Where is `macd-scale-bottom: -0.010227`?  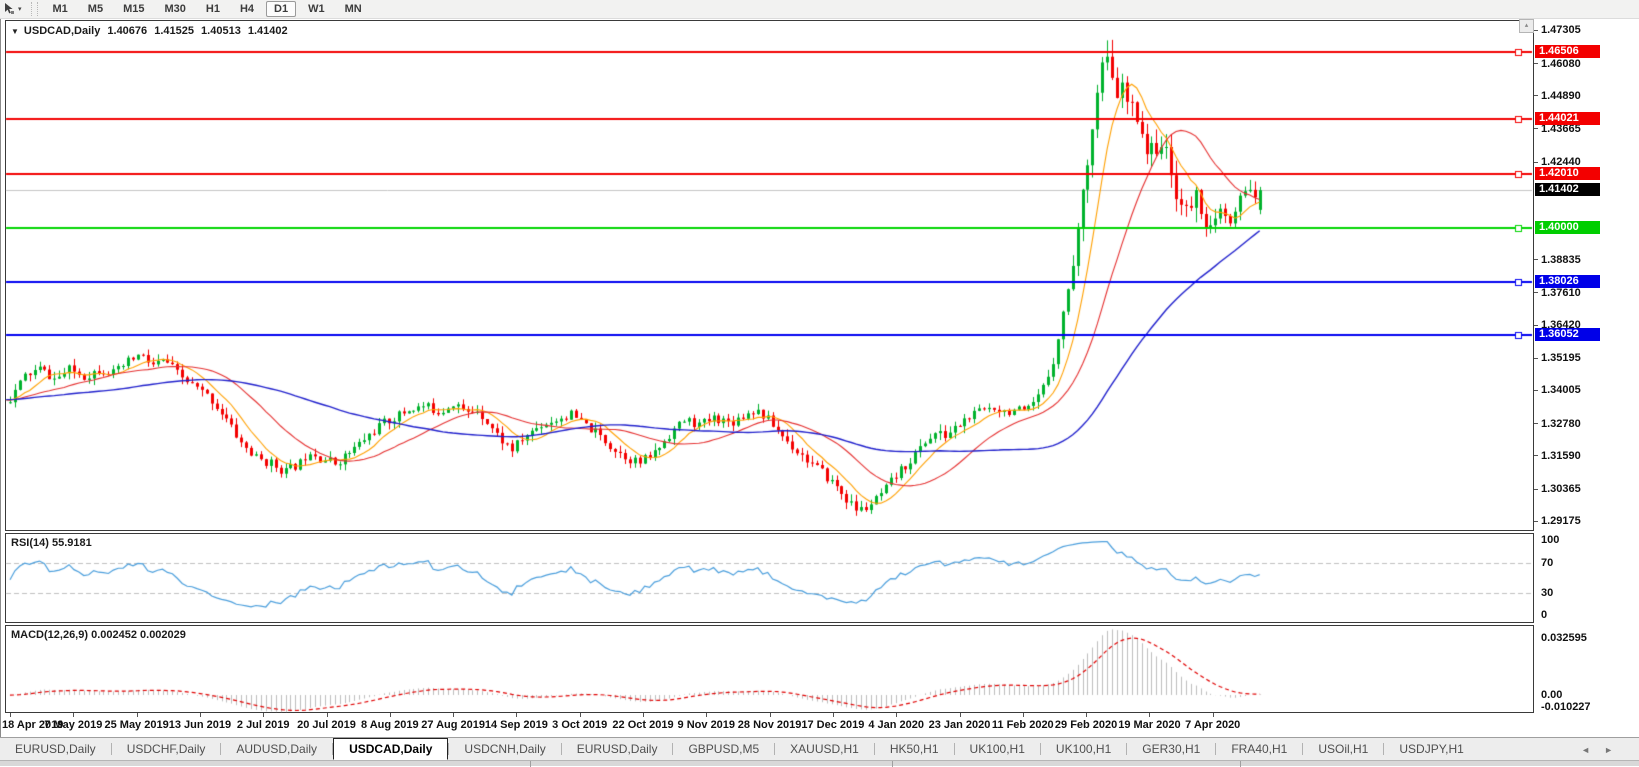 macd-scale-bottom: -0.010227 is located at coordinates (1566, 707).